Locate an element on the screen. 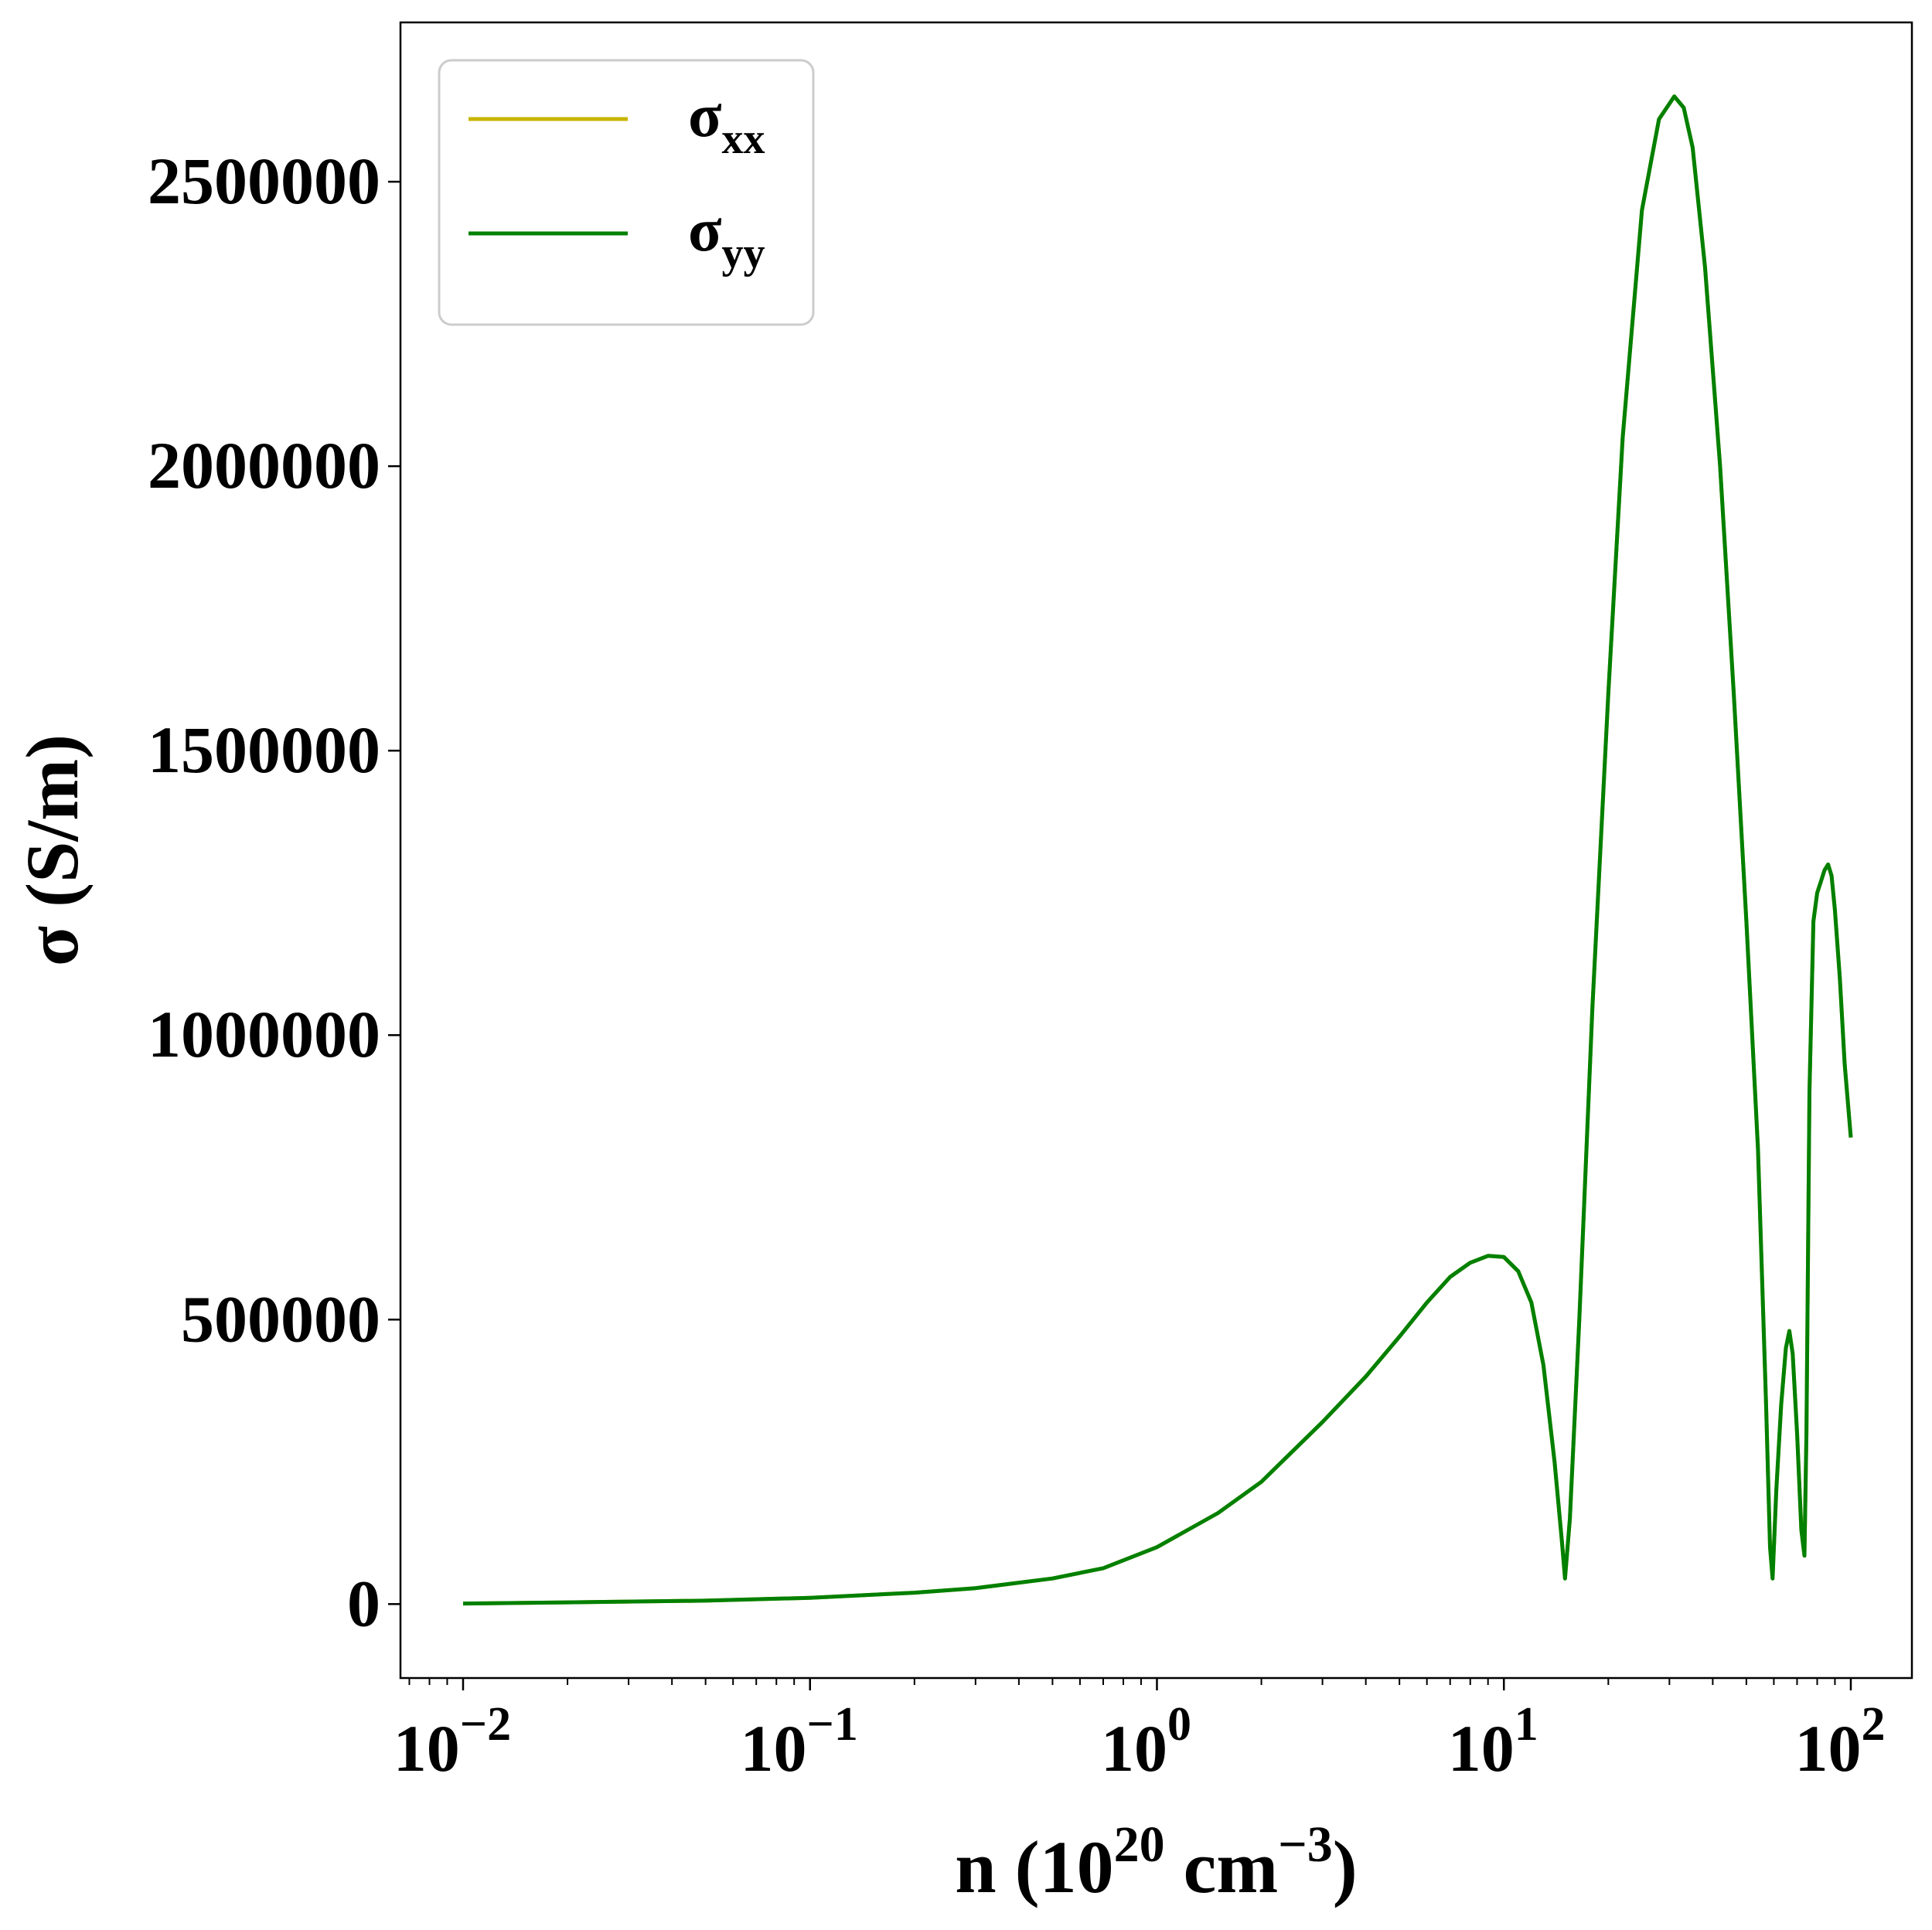 This screenshot has width=1932, height=1930. y-tick-label: 2000000 is located at coordinates (264, 465).